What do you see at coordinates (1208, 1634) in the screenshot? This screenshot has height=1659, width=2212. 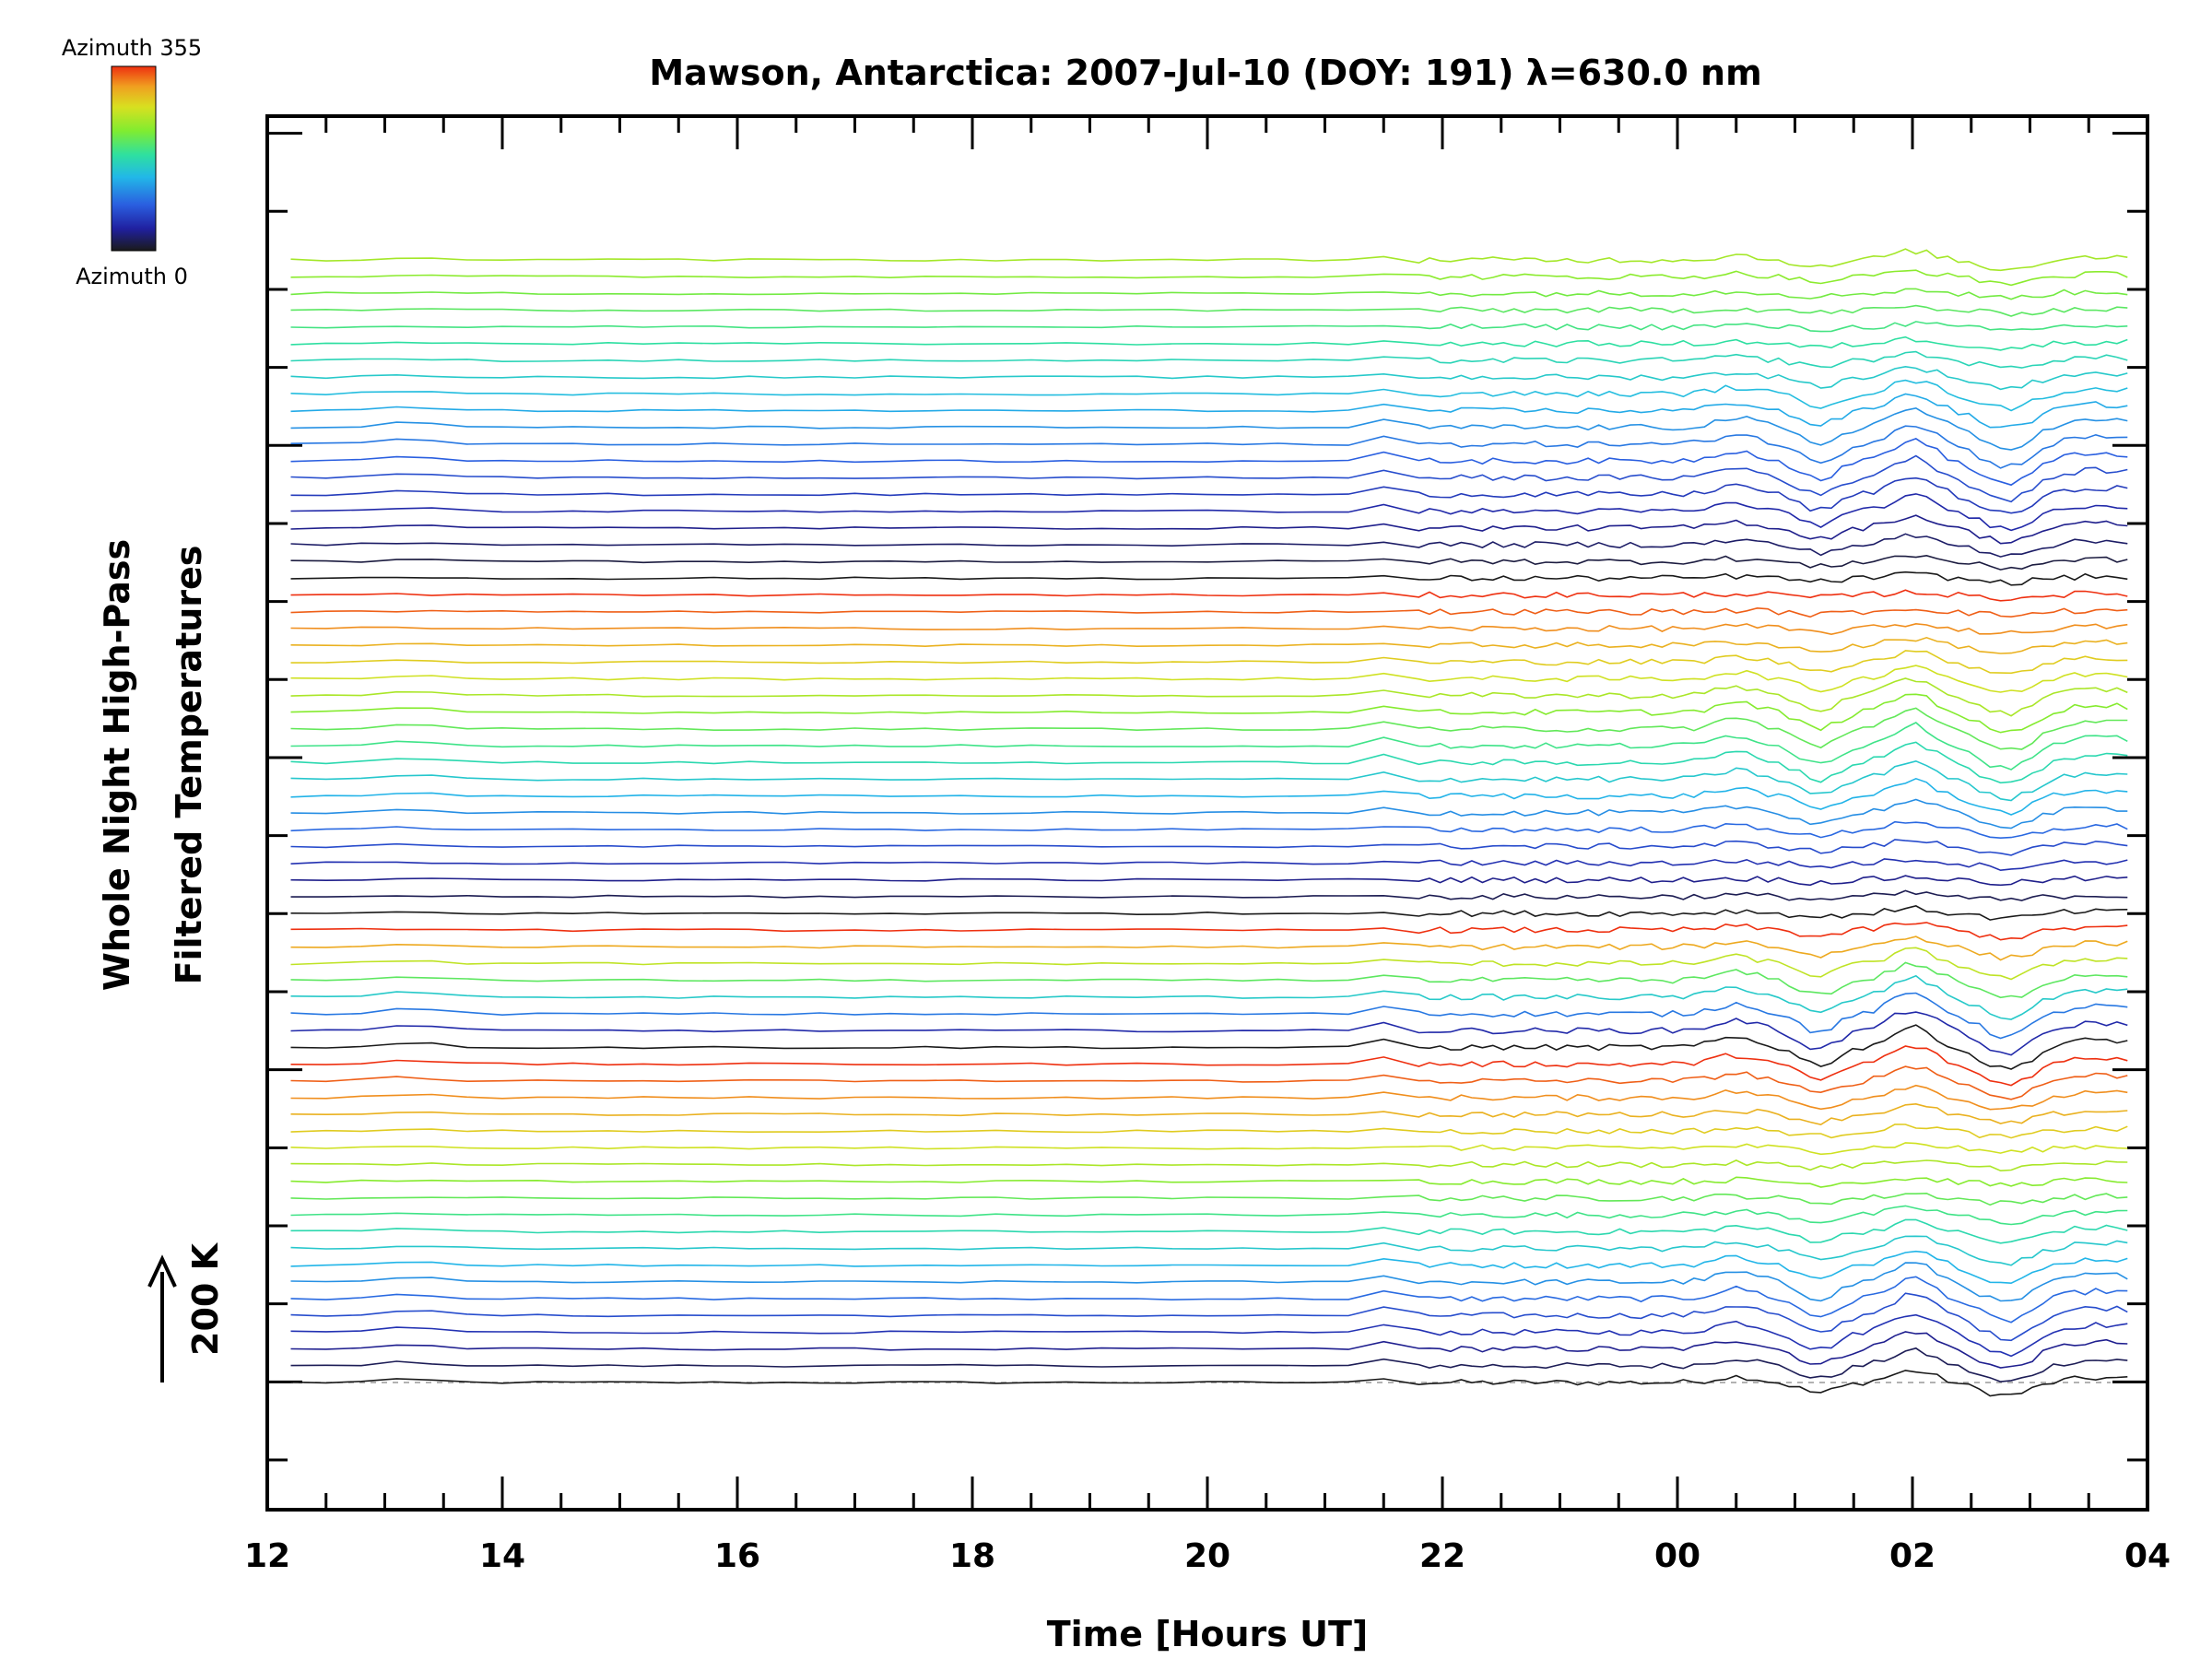 I see `x-axis-title: Time [Hours UT]` at bounding box center [1208, 1634].